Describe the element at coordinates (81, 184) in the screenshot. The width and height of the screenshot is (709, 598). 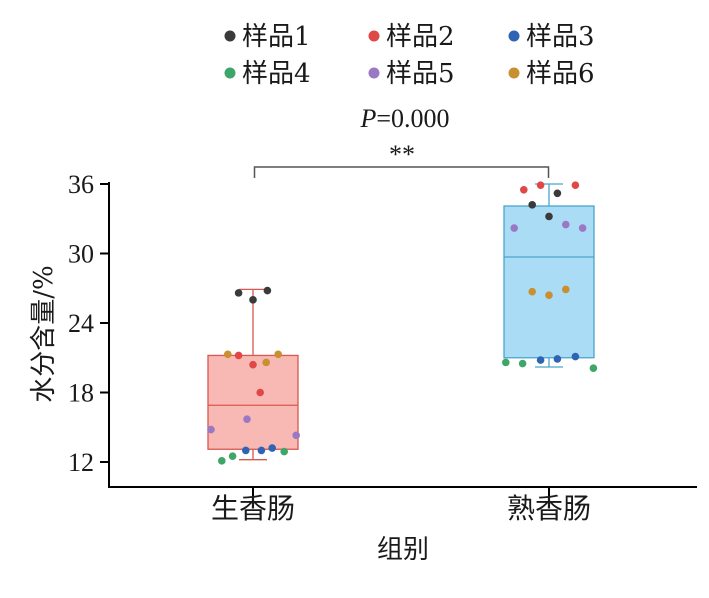
I see `y-tick-label: 36` at that location.